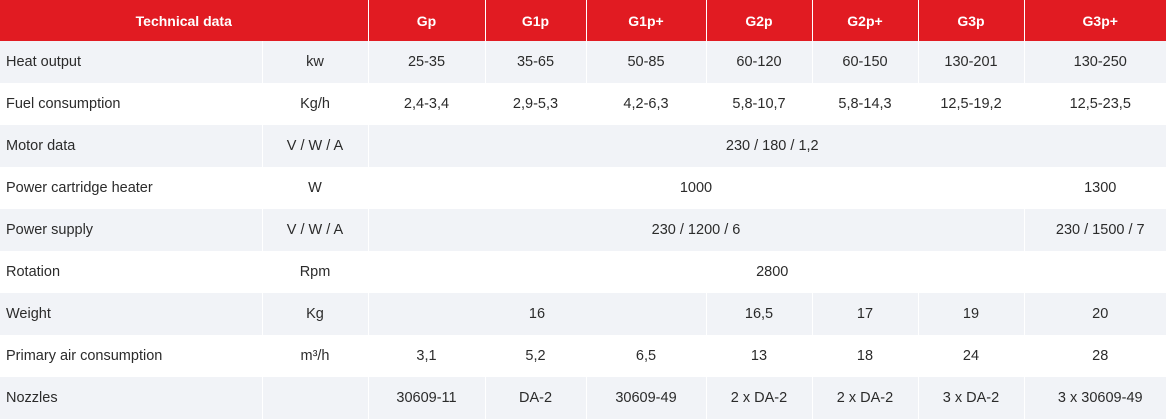  What do you see at coordinates (315, 314) in the screenshot?
I see `unit-label: Kg` at bounding box center [315, 314].